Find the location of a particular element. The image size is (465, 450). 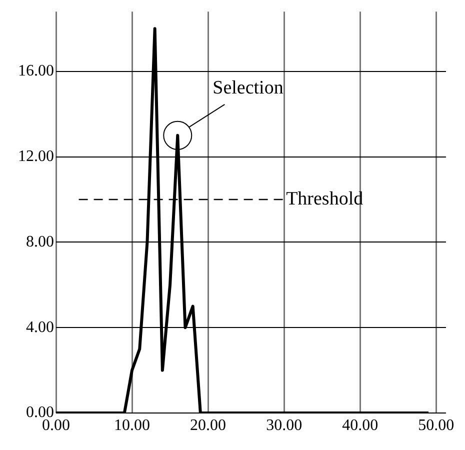

x-tick-label: 40.00 is located at coordinates (360, 425).